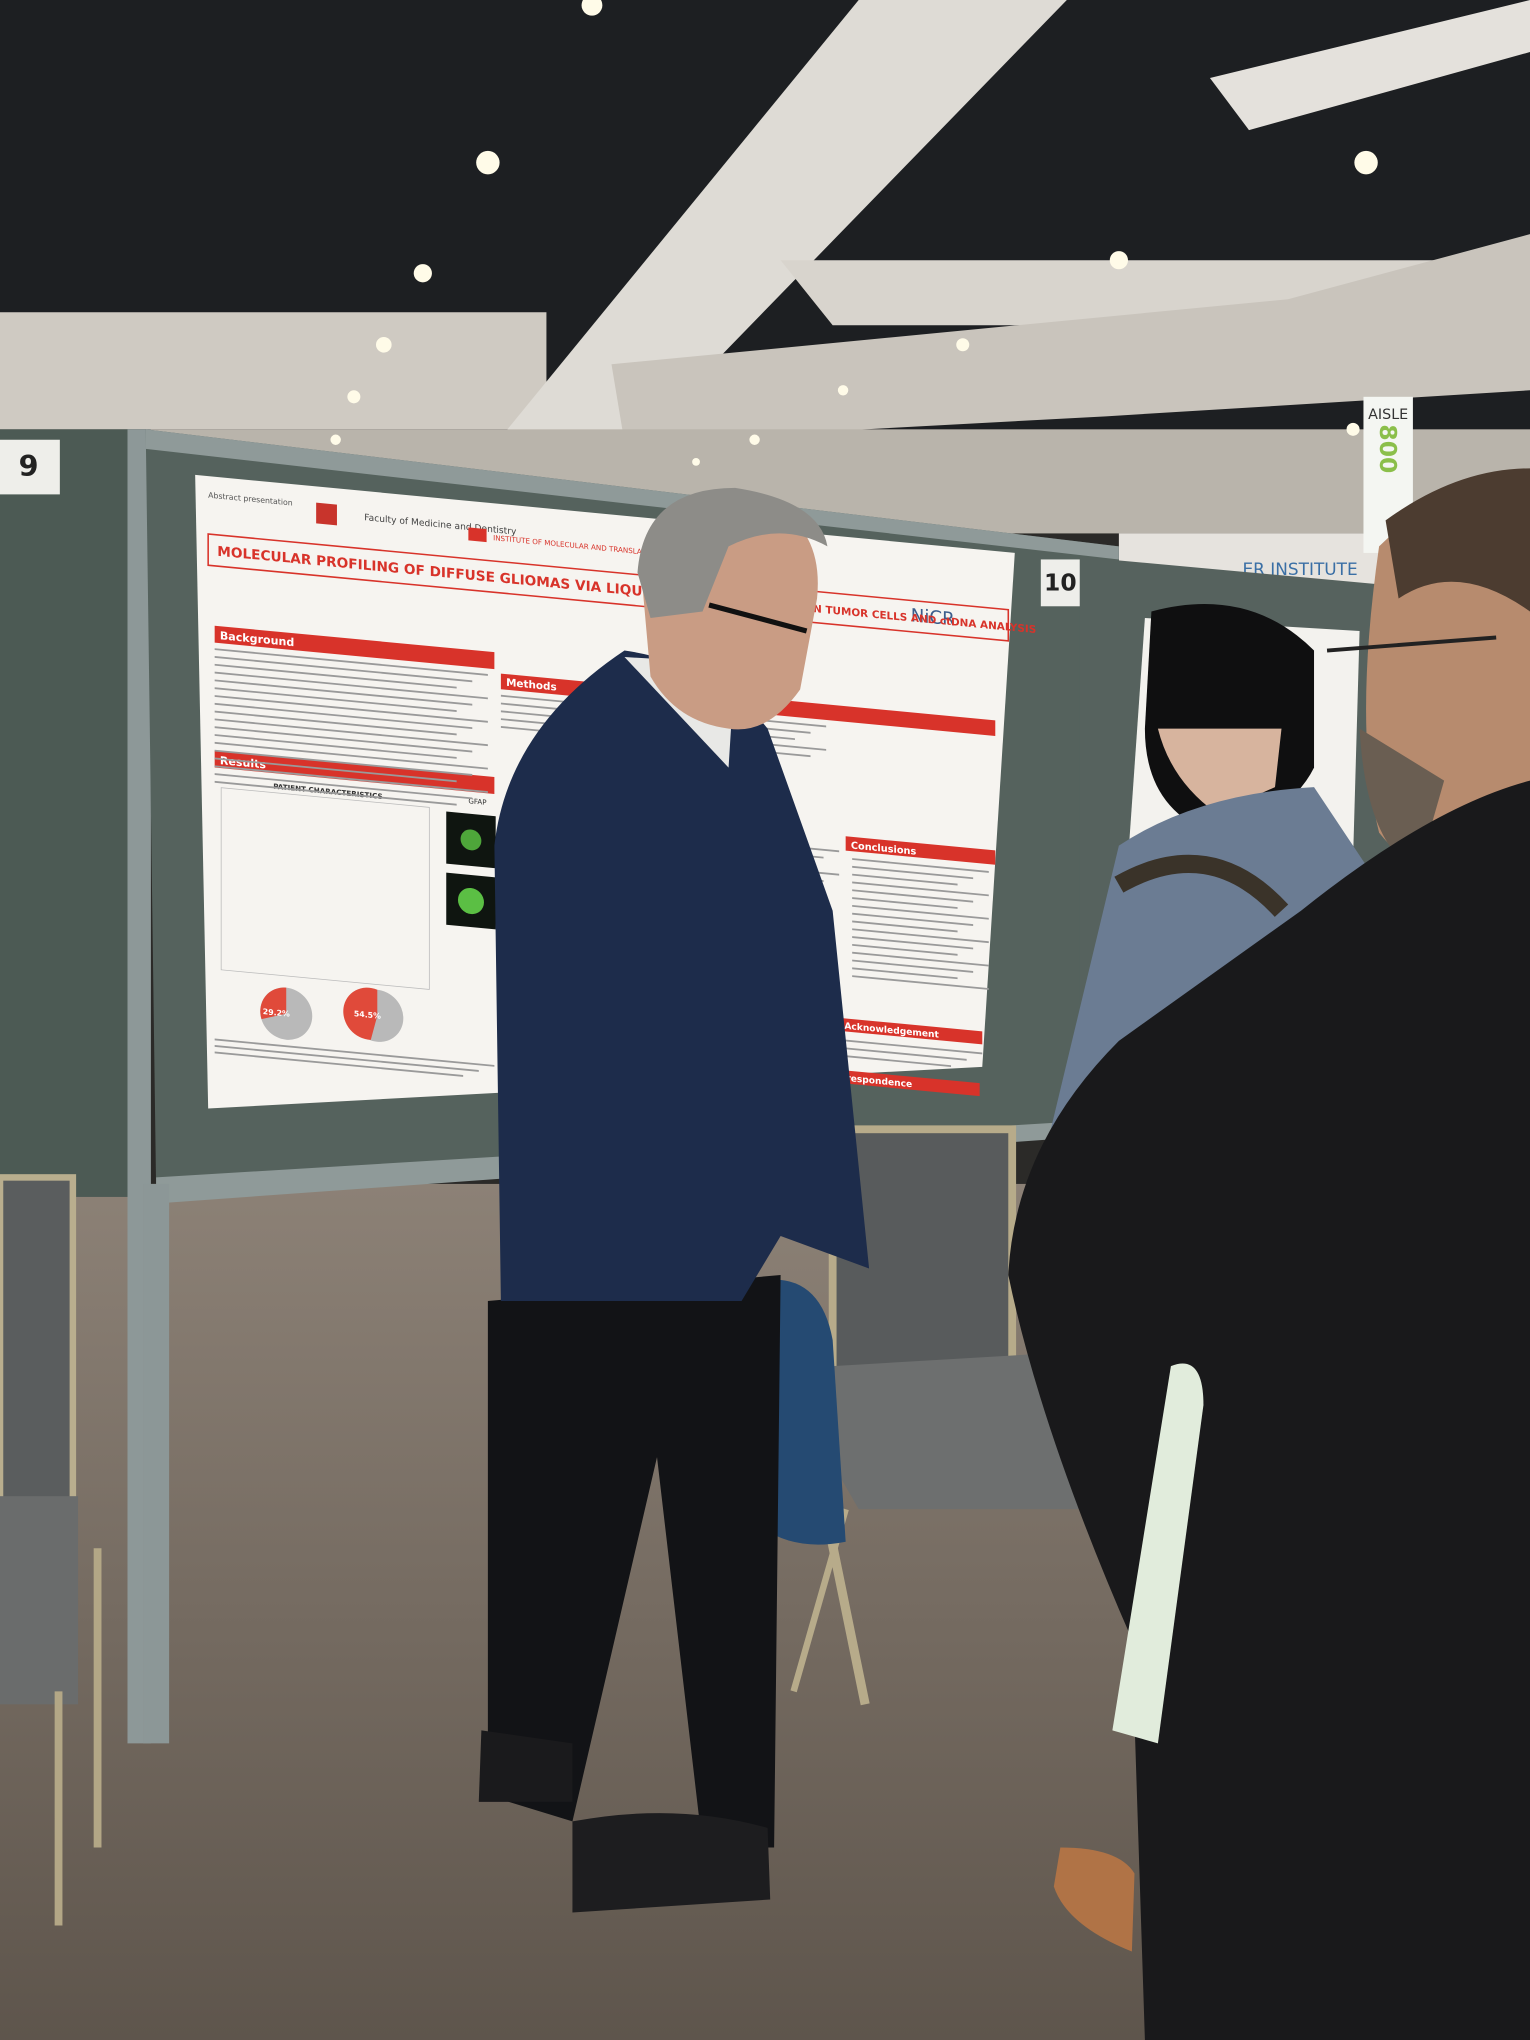 This screenshot has height=2040, width=1530. Describe the element at coordinates (367, 1015) in the screenshot. I see `poster-pie-labels-1: 54.5%` at that location.